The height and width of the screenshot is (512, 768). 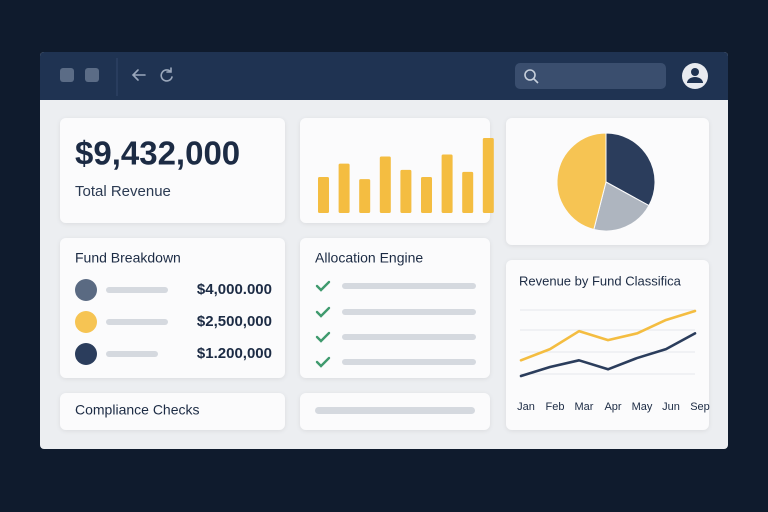 I want to click on x-tick-label: Jun, so click(x=671, y=407).